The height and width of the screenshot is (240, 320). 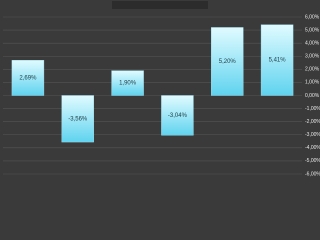 What do you see at coordinates (312, 57) in the screenshot?
I see `y-tick-label: 3,00%` at bounding box center [312, 57].